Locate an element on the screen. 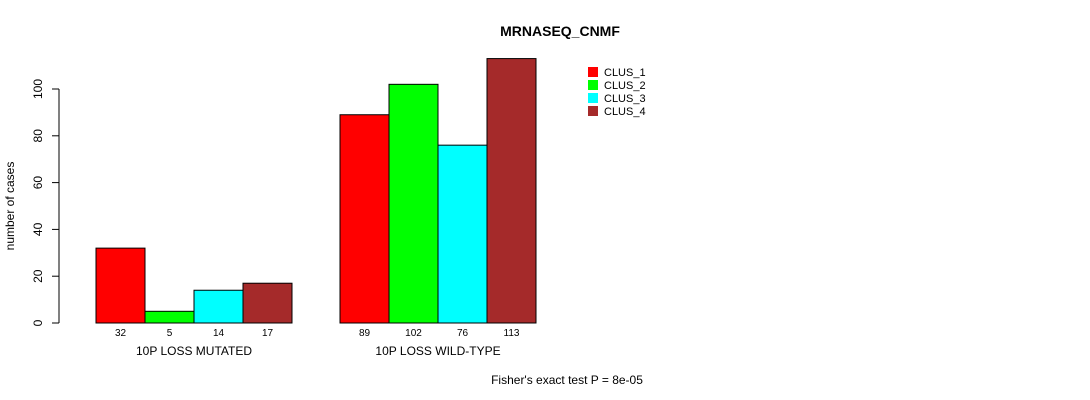 The width and height of the screenshot is (1090, 400). category-label: 10P LOSS WILD-TYPE is located at coordinates (437, 351).